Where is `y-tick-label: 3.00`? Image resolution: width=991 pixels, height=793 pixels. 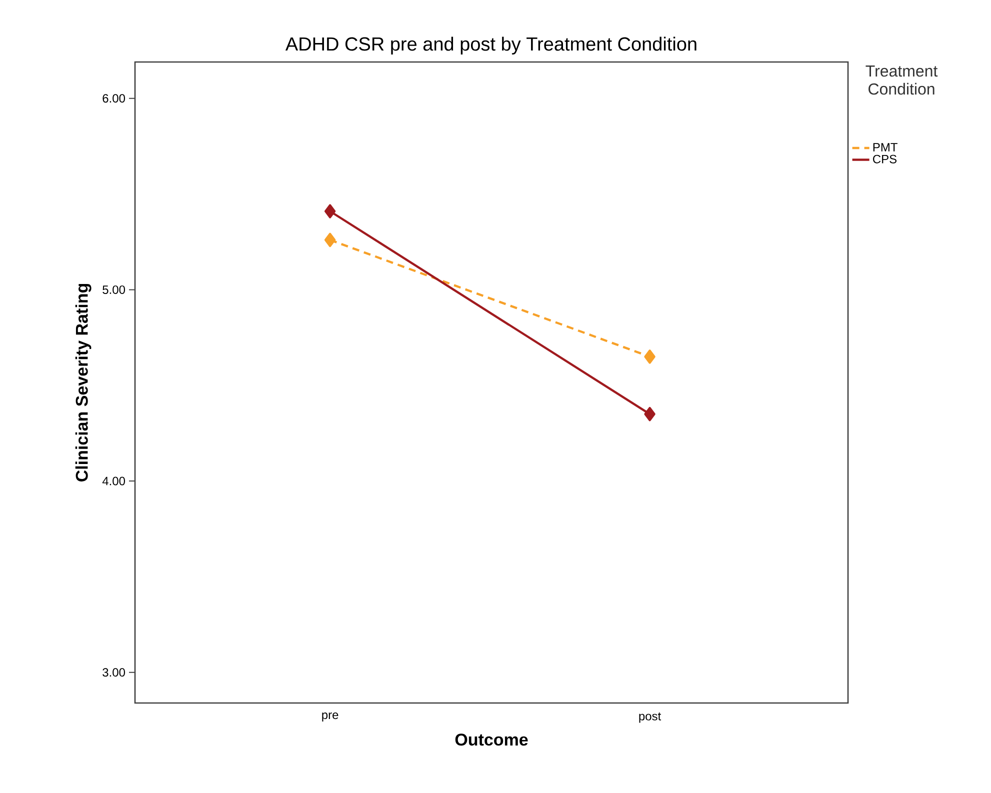
y-tick-label: 3.00 is located at coordinates (114, 672).